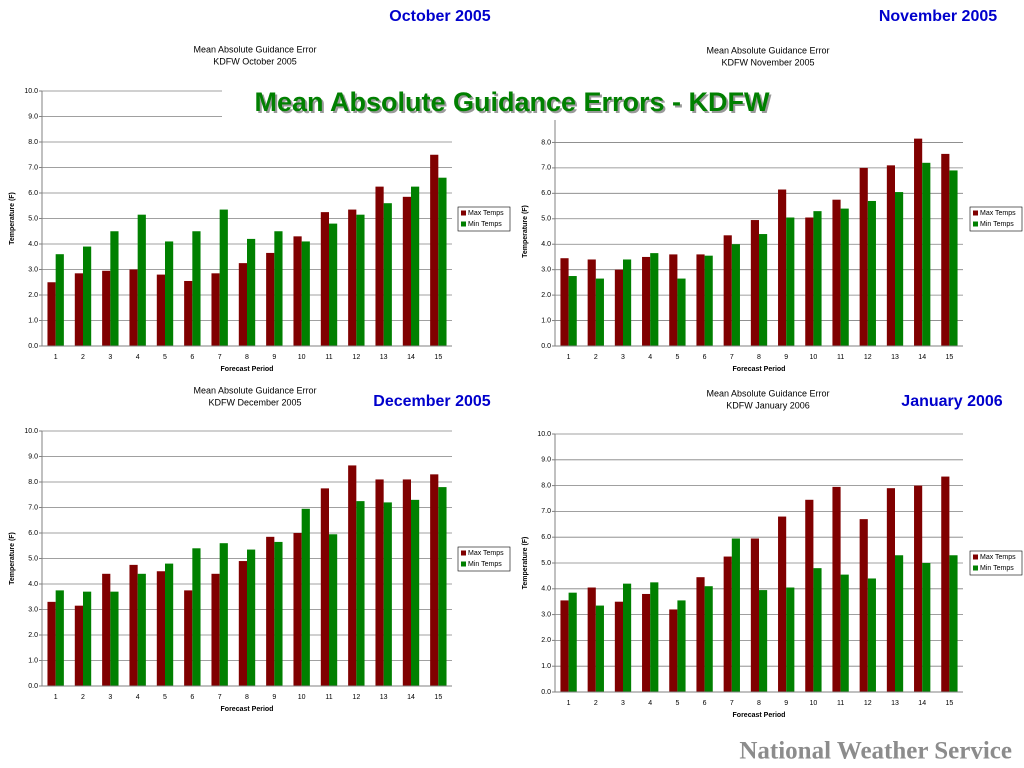  Describe the element at coordinates (546, 563) in the screenshot. I see `y-tick-label: 5.0` at that location.